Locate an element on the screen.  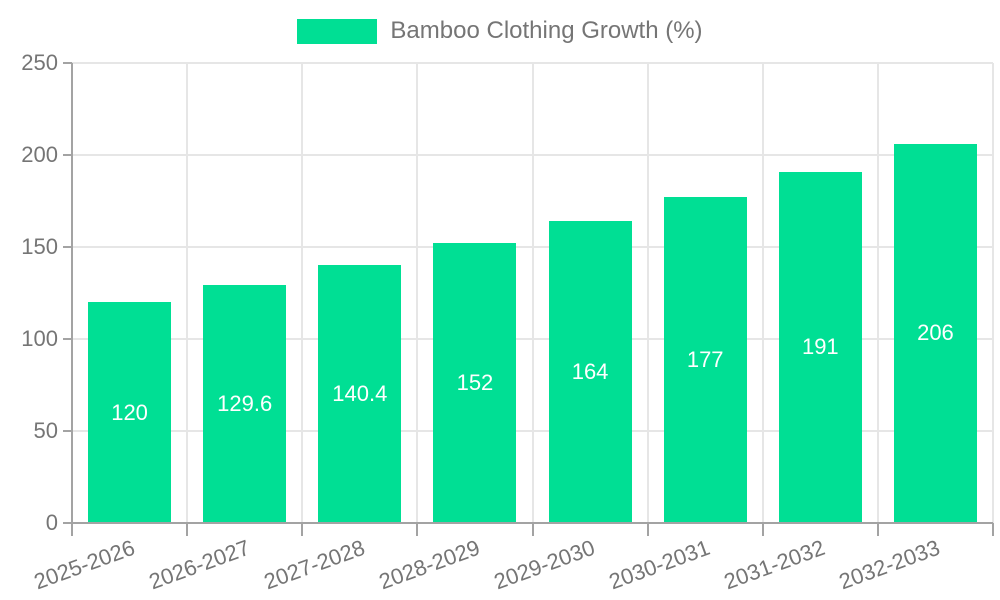
y-axis-tick-label: 50 is located at coordinates (45, 430).